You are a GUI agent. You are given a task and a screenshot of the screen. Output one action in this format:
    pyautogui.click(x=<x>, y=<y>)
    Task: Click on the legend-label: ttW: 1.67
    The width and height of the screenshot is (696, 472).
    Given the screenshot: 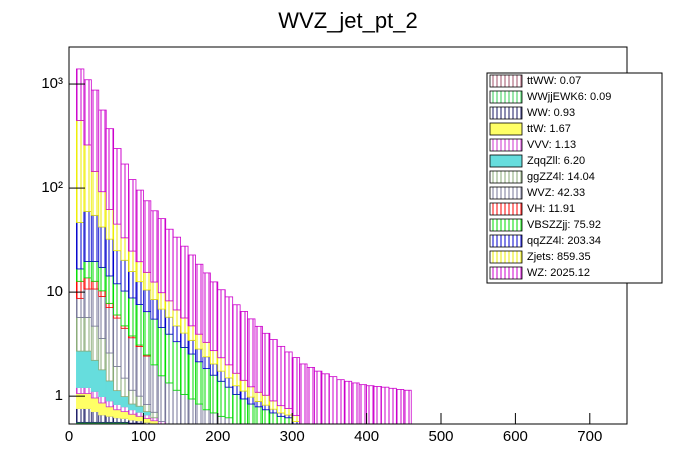 What is the action you would take?
    pyautogui.click(x=549, y=129)
    